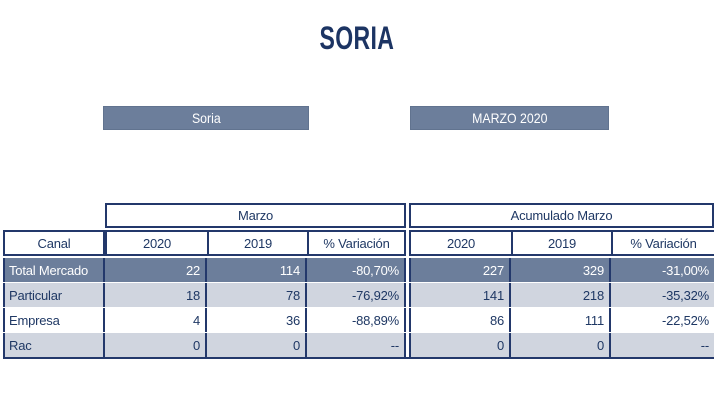  Describe the element at coordinates (156, 295) in the screenshot. I see `row-particular-marzo-2020: 18` at that location.